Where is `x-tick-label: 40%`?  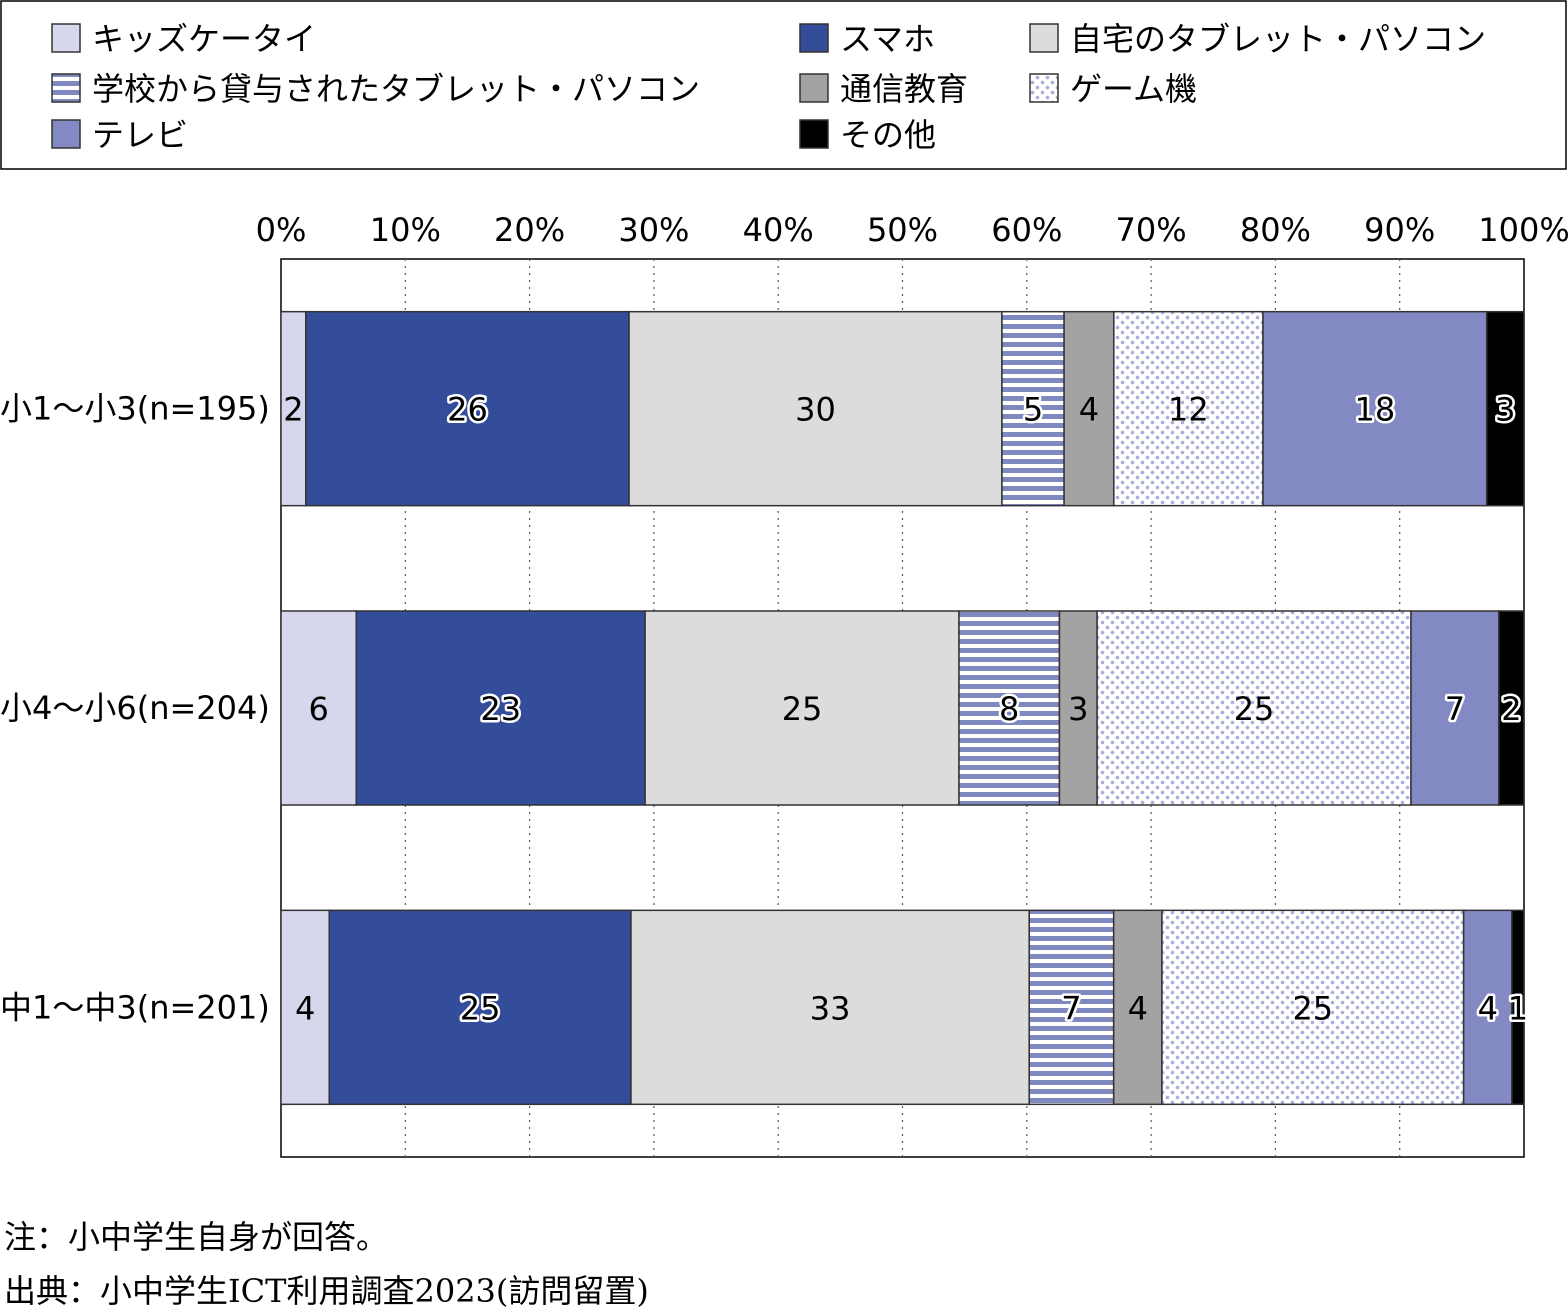 x-tick-label: 40% is located at coordinates (778, 230).